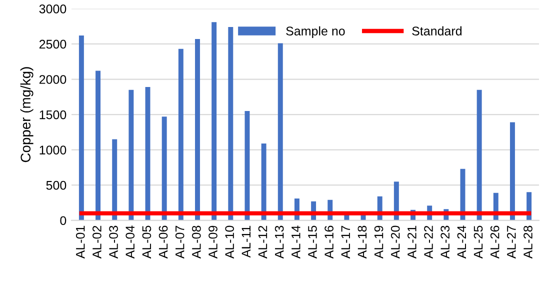  I want to click on x-tick-label: AL-23, so click(445, 242).